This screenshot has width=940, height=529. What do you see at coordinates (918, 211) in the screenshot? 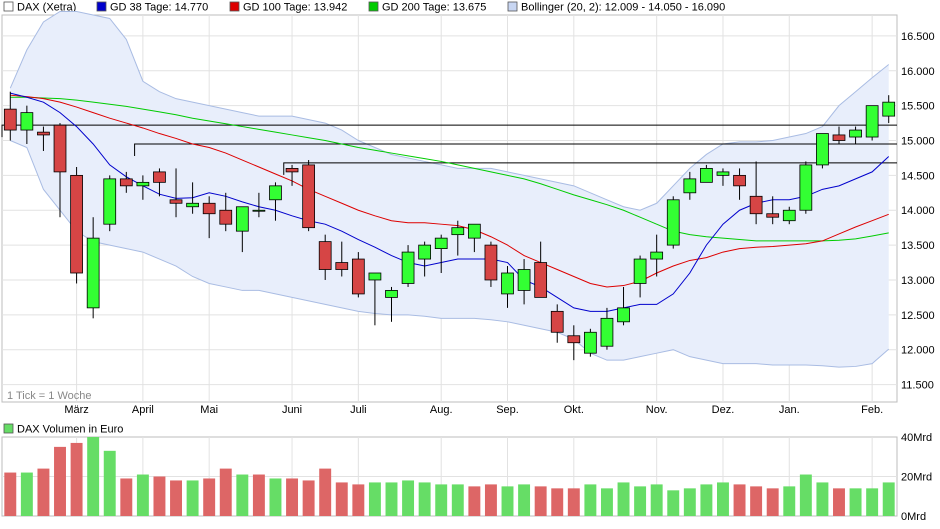
I see `y-tick-label: 14.000` at bounding box center [918, 211].